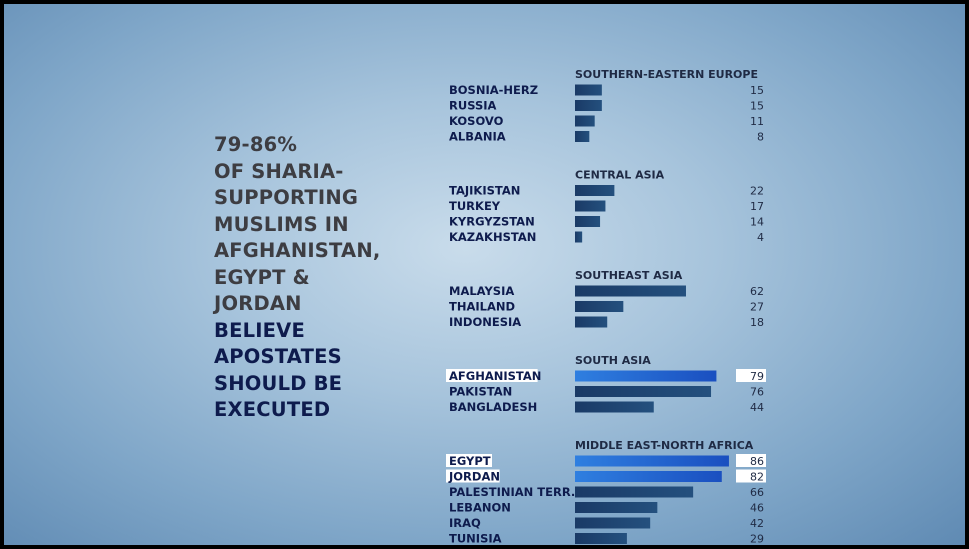 This screenshot has width=969, height=549. I want to click on headline-emphasis-line: EXECUTED, so click(272, 409).